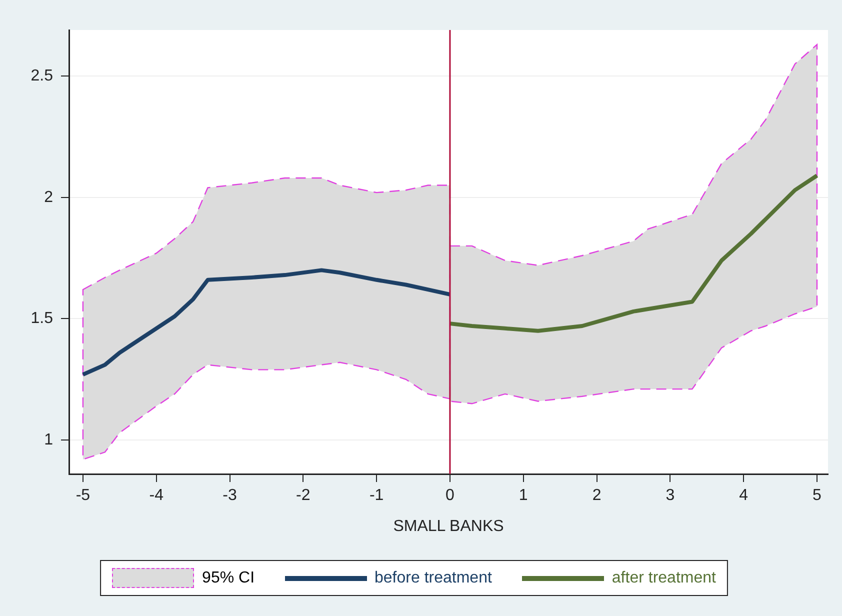 This screenshot has height=616, width=842. Describe the element at coordinates (49, 197) in the screenshot. I see `y-tick-label: 2` at that location.